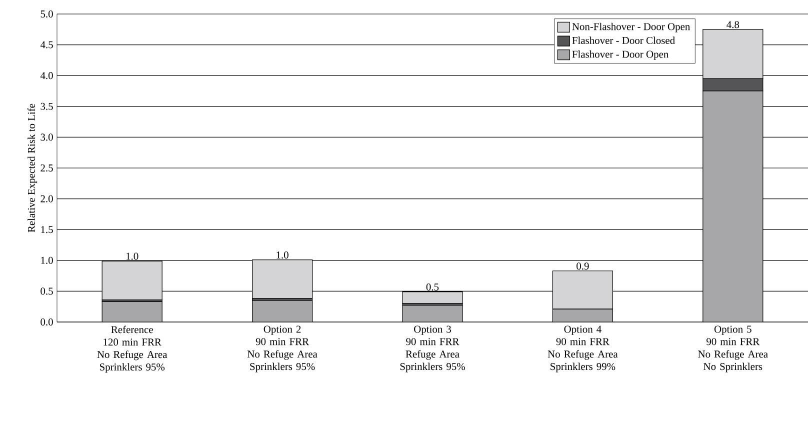 The height and width of the screenshot is (442, 809). What do you see at coordinates (733, 349) in the screenshot?
I see `x-tick-label: Option 5 90 min FRR No Refuge Area No Sprinklers` at bounding box center [733, 349].